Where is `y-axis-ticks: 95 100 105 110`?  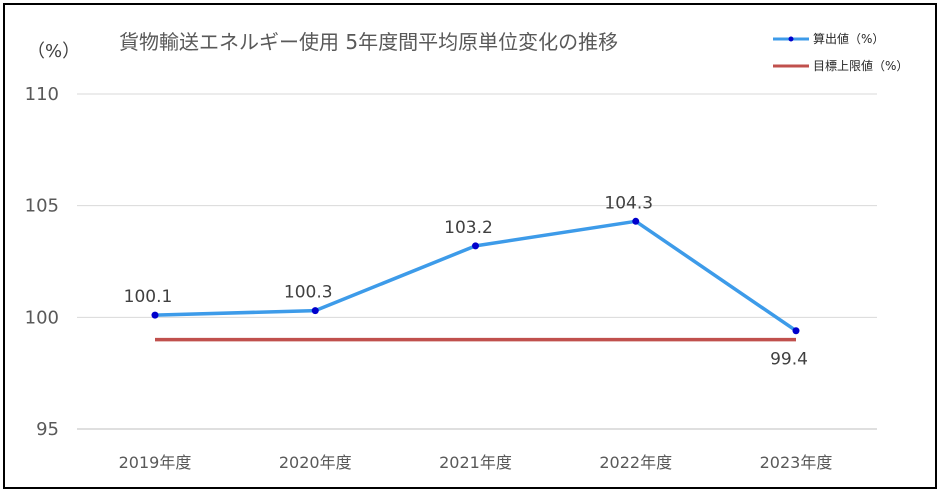 y-axis-ticks: 95 100 105 110 is located at coordinates (42, 262).